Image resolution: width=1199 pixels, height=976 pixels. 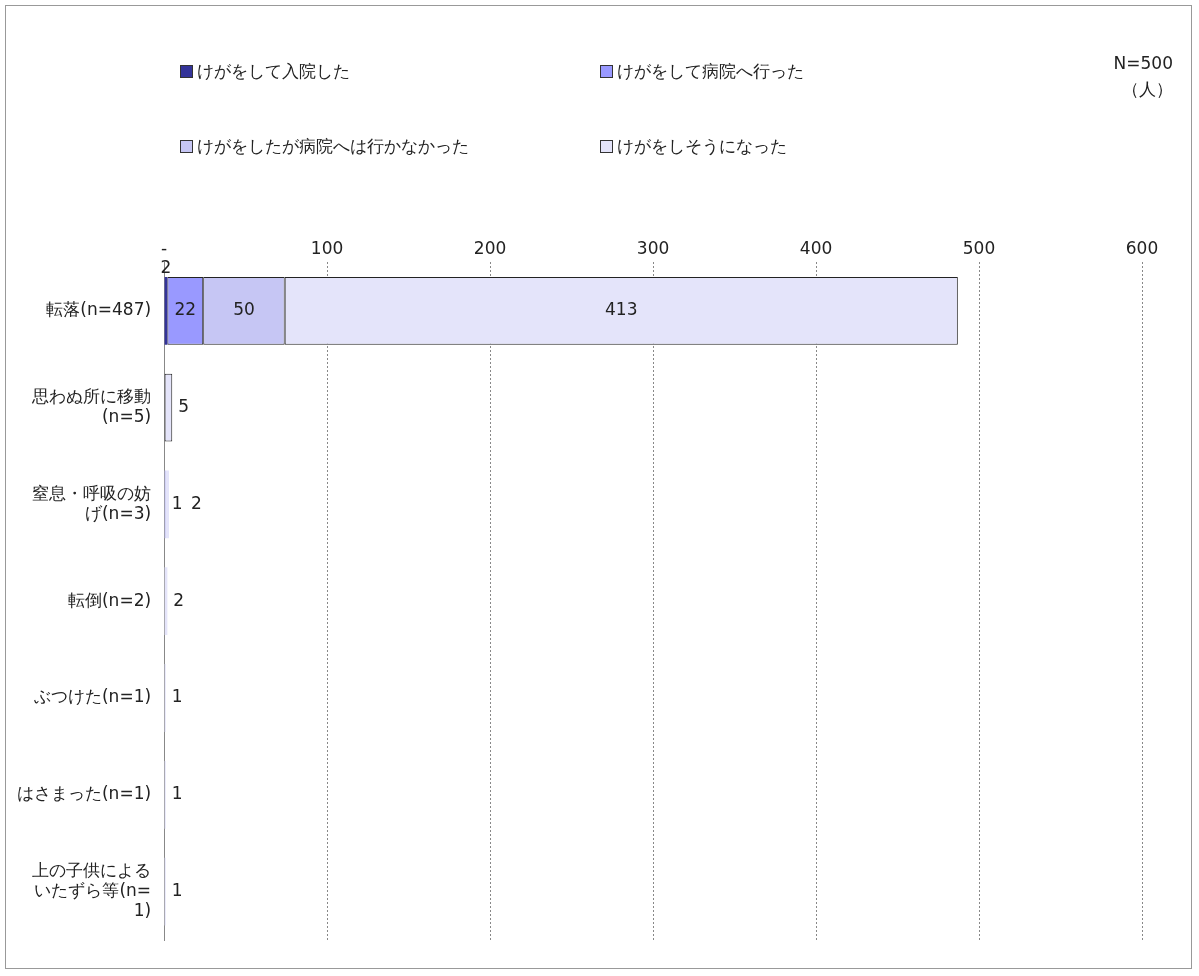 What do you see at coordinates (816, 247) in the screenshot?
I see `x-tick-label: 400` at bounding box center [816, 247].